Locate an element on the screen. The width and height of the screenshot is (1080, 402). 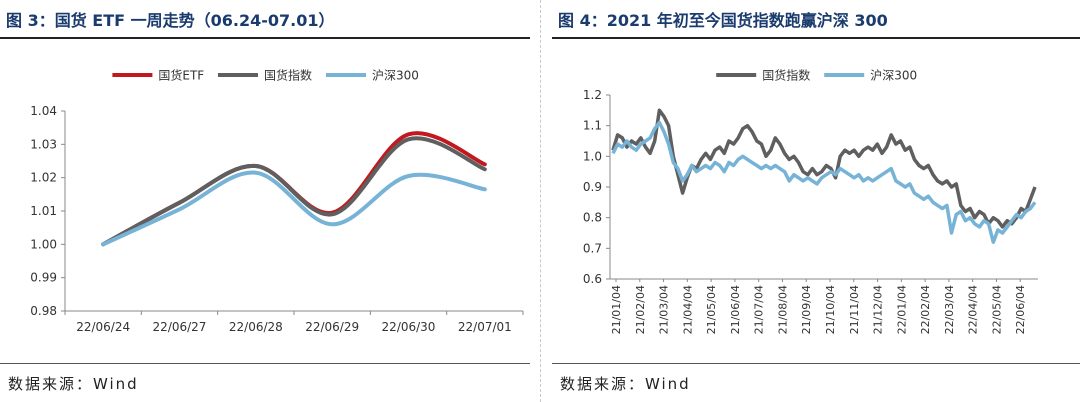
x-tick-label: 21/04/04 is located at coordinates (687, 309).